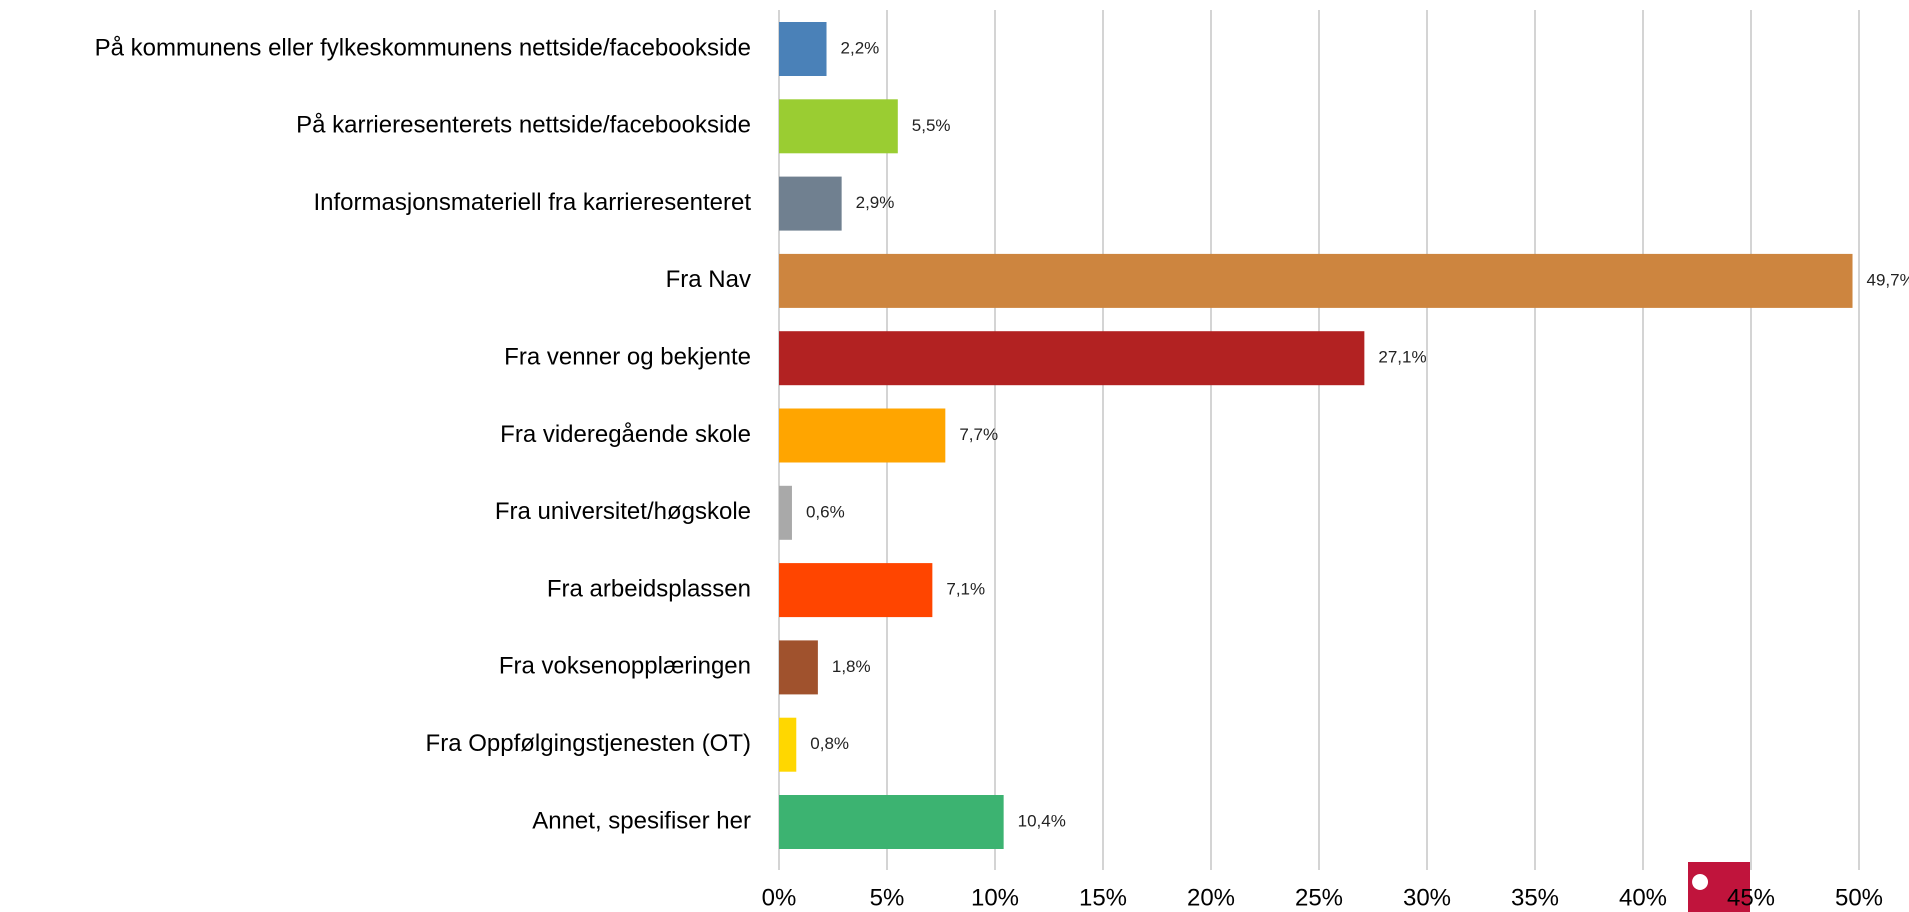 The image size is (1909, 912). What do you see at coordinates (825, 511) in the screenshot?
I see `value-label: 0,6%` at bounding box center [825, 511].